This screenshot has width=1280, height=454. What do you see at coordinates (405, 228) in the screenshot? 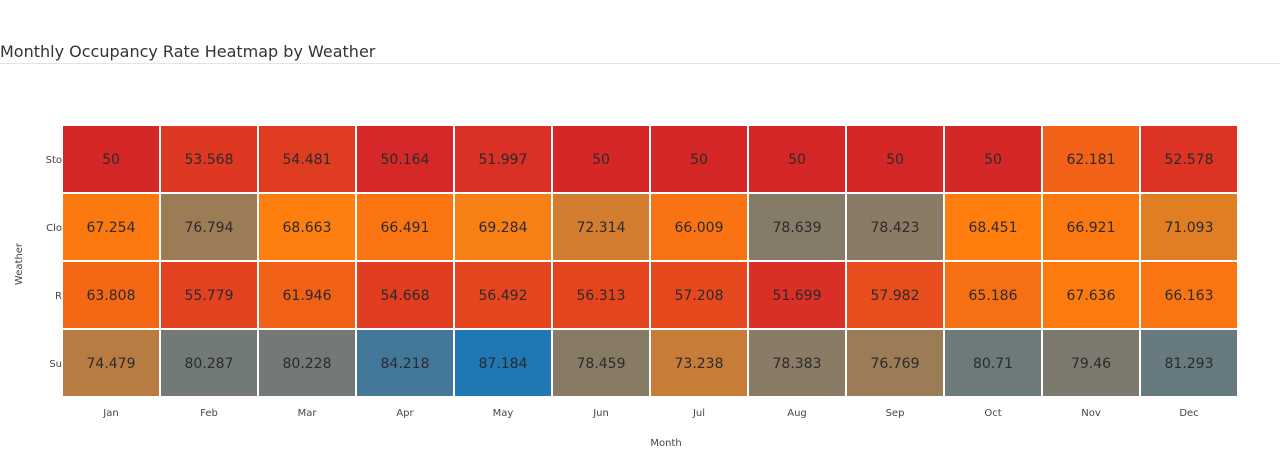
I see `cell-value-label: 66.491` at bounding box center [405, 228].